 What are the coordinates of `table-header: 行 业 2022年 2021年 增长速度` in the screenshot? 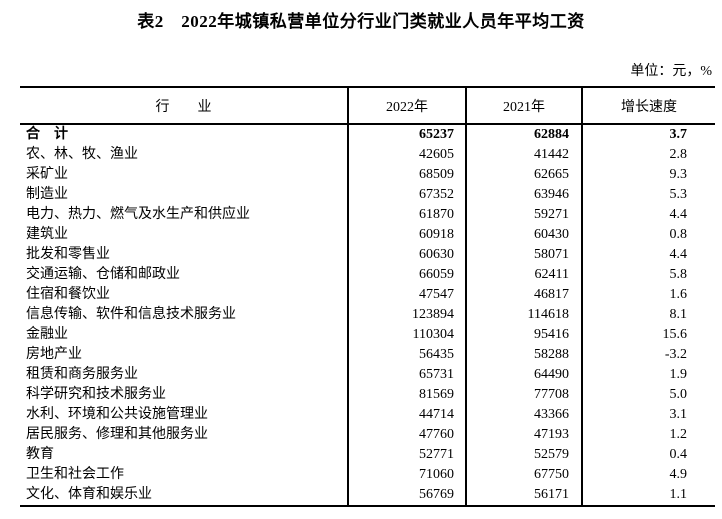 It's located at (367, 106).